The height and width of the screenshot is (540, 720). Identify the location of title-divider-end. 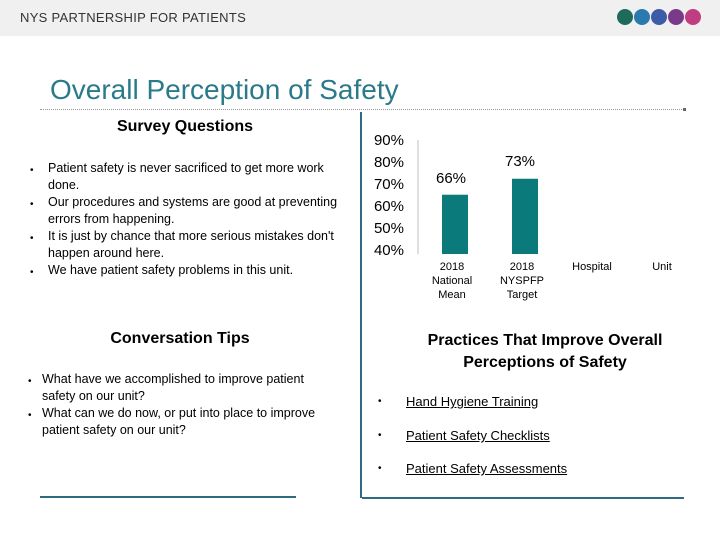
(684, 109).